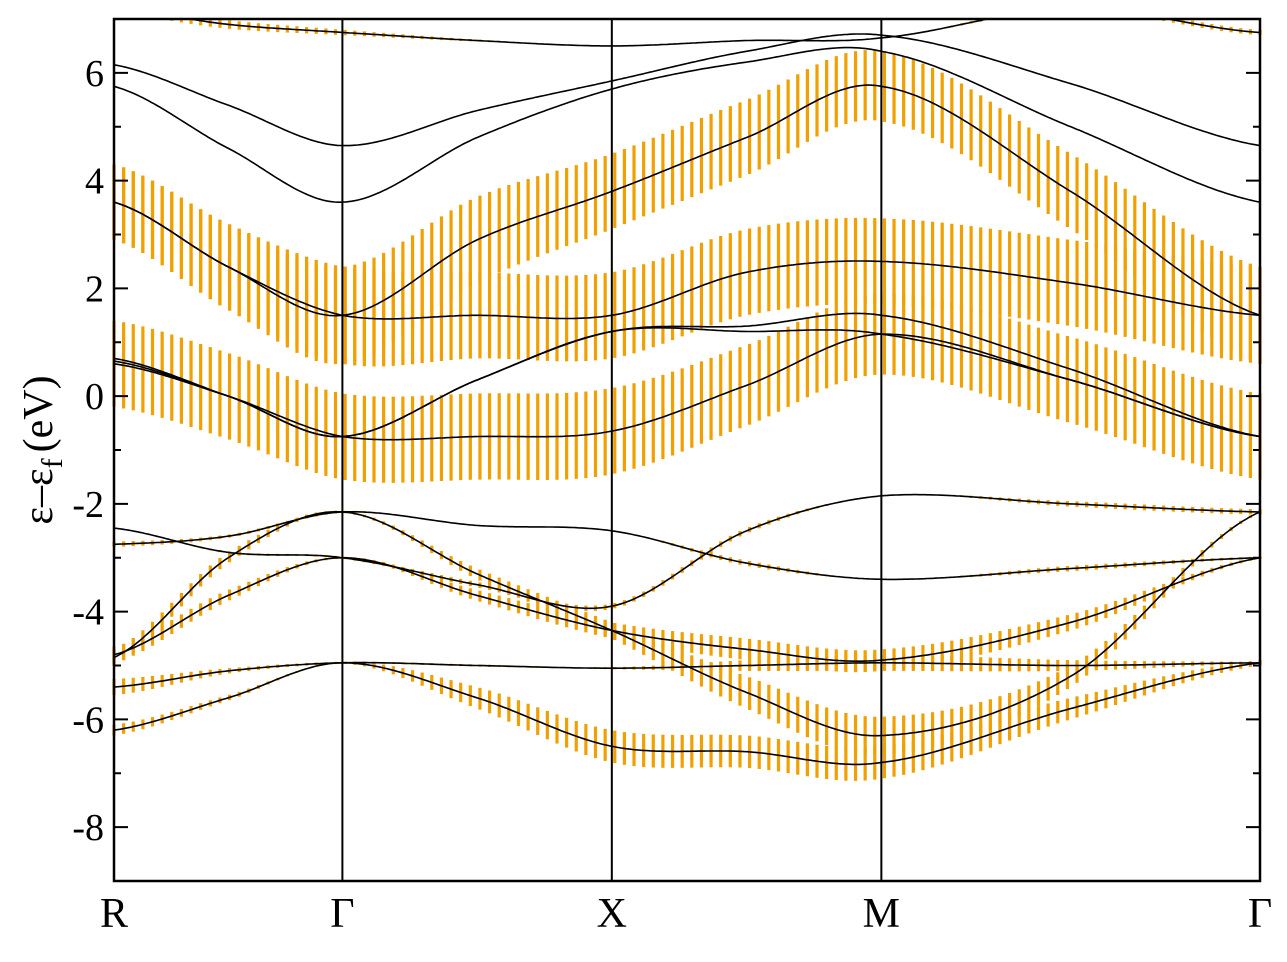  Describe the element at coordinates (94, 289) in the screenshot. I see `y-tick-label: 2` at that location.